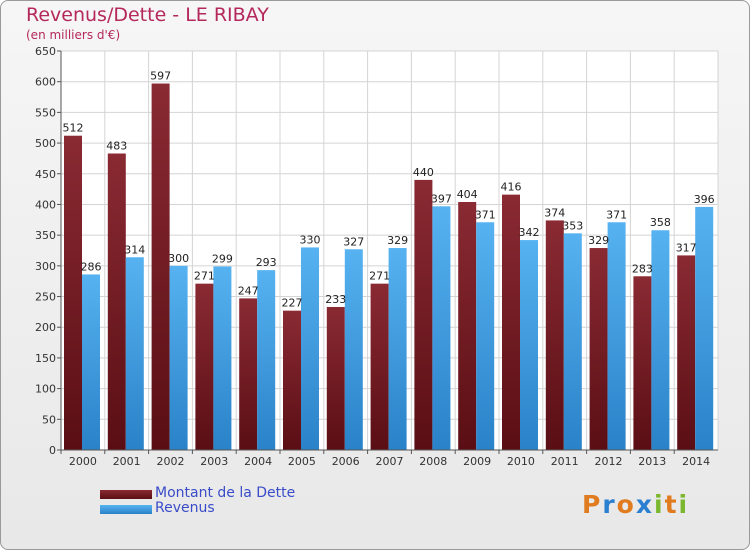 This screenshot has height=550, width=750. I want to click on data-label-revenue: 293, so click(266, 262).